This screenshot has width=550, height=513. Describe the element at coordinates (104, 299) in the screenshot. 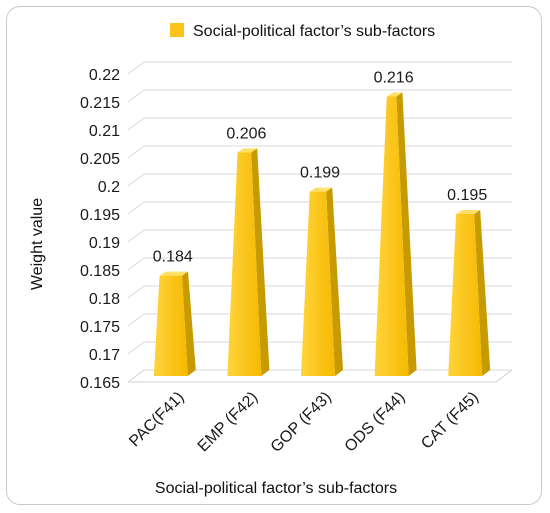

I see `y-tick-label: 0.18` at that location.